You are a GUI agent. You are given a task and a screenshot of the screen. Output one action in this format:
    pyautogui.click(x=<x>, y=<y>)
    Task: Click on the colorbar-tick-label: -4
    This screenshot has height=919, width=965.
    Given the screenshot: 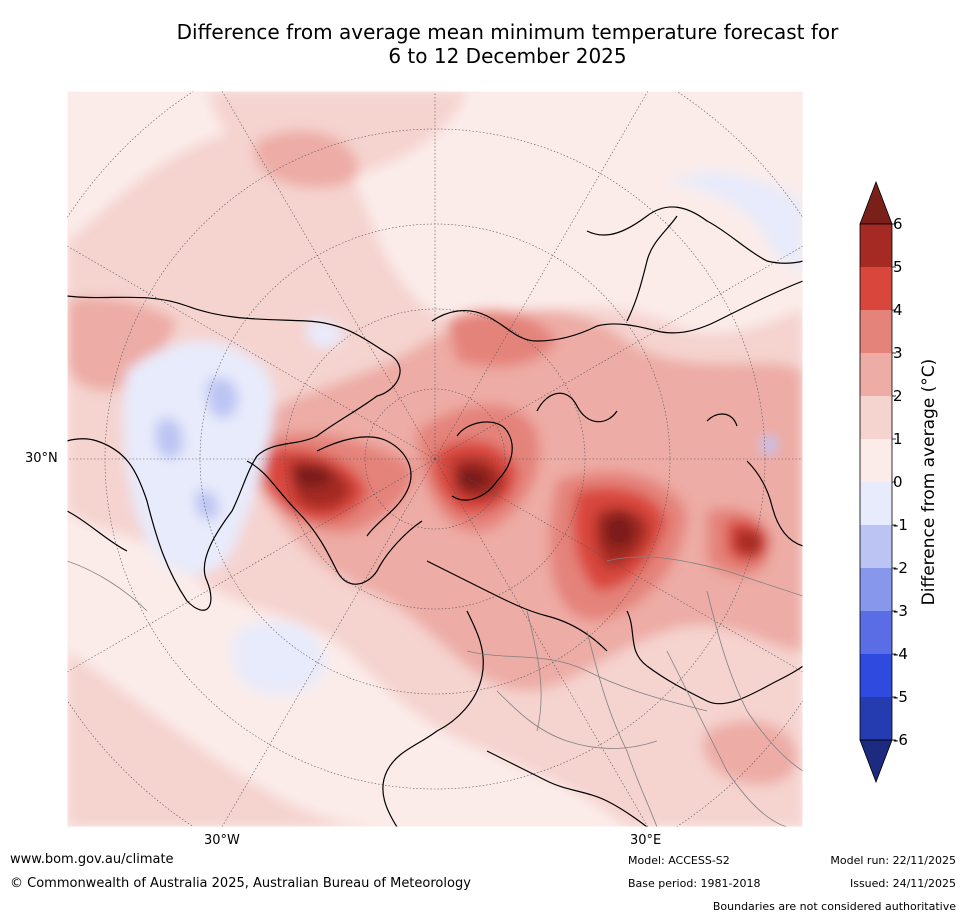 What is the action you would take?
    pyautogui.click(x=900, y=654)
    